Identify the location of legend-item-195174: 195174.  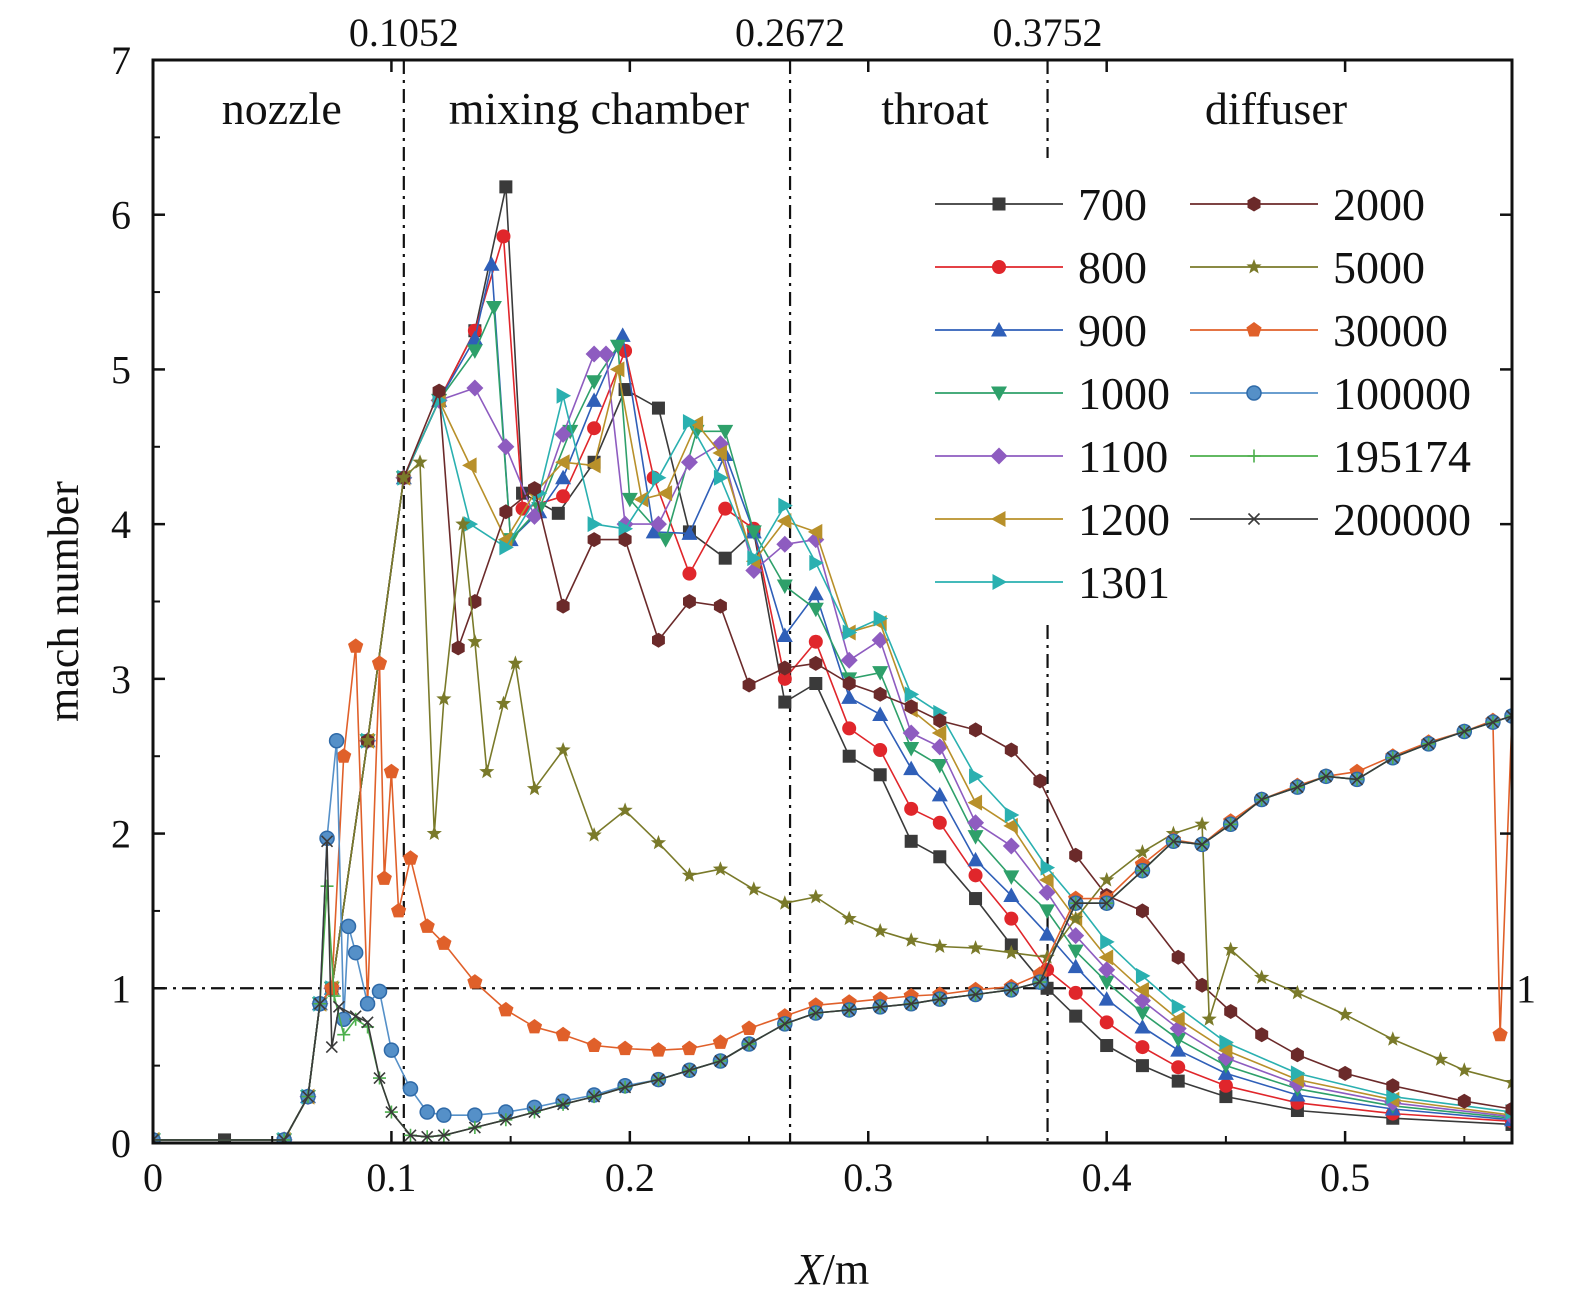
(1330, 456).